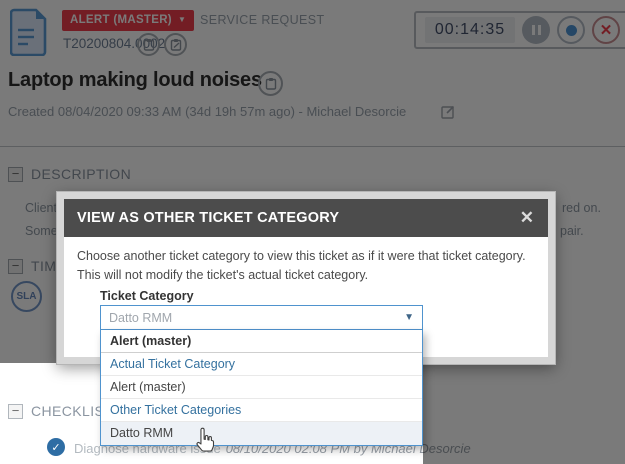  What do you see at coordinates (261, 317) in the screenshot?
I see `ticket-category-select: Datto RMM ▼` at bounding box center [261, 317].